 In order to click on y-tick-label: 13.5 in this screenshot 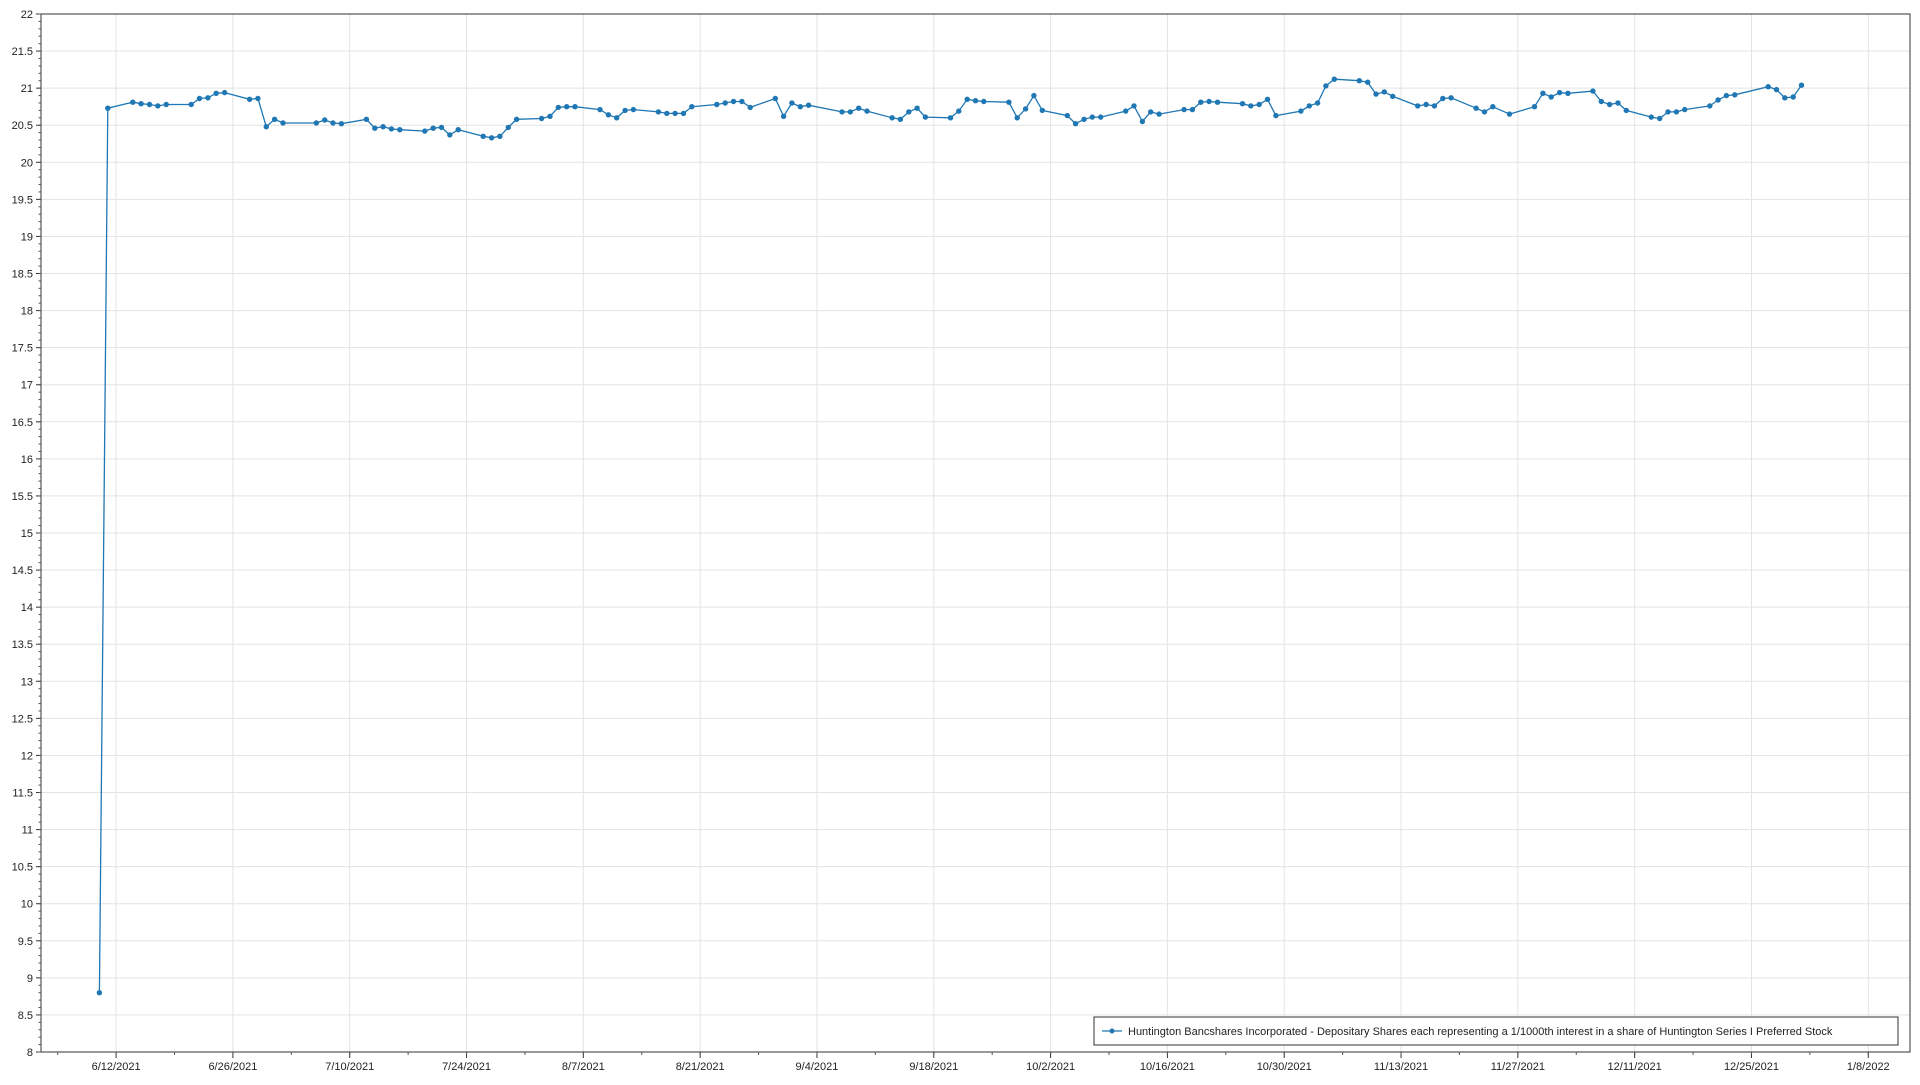, I will do `click(22, 645)`.